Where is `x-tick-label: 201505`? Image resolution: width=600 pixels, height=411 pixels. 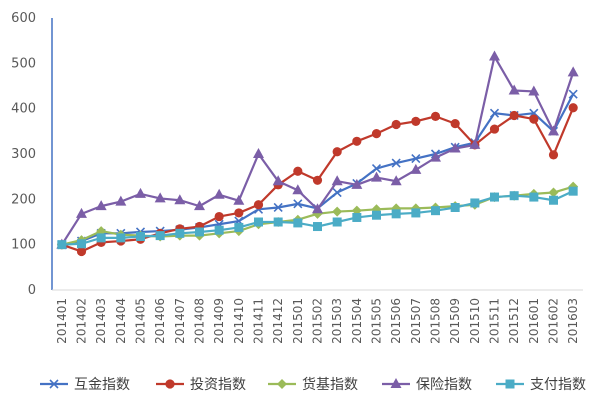
x-tick-label: 201505 is located at coordinates (377, 321).